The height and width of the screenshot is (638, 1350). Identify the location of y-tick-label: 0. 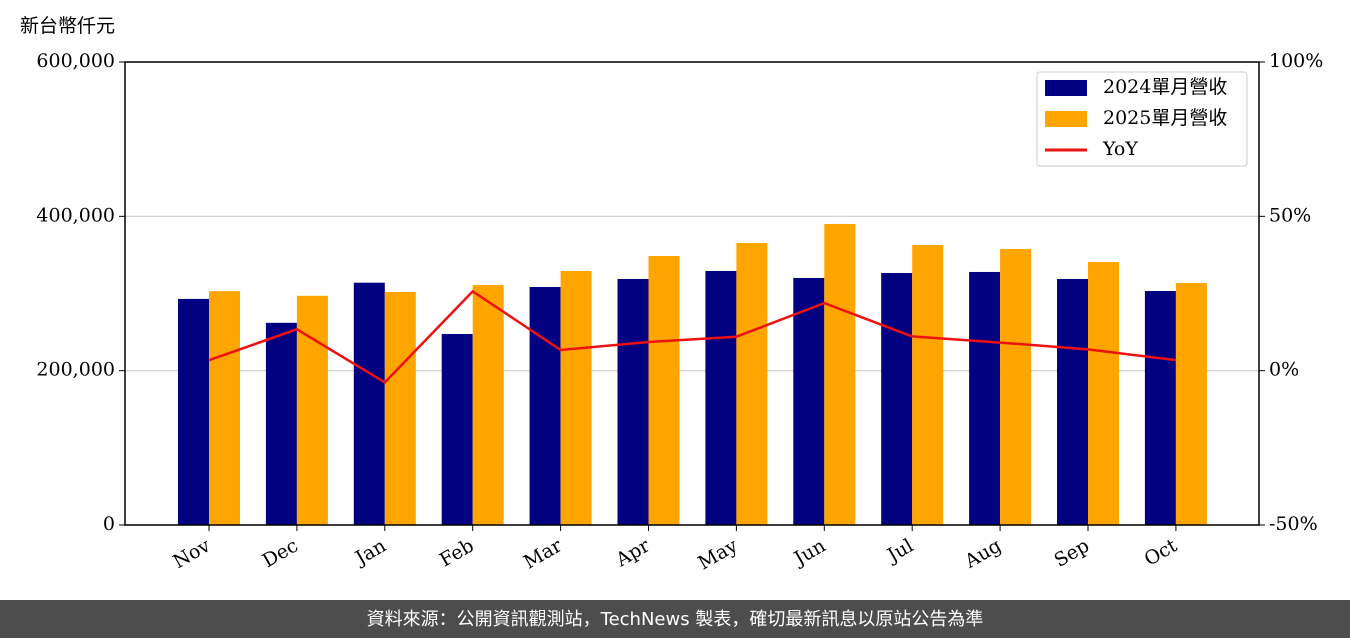
(109, 524).